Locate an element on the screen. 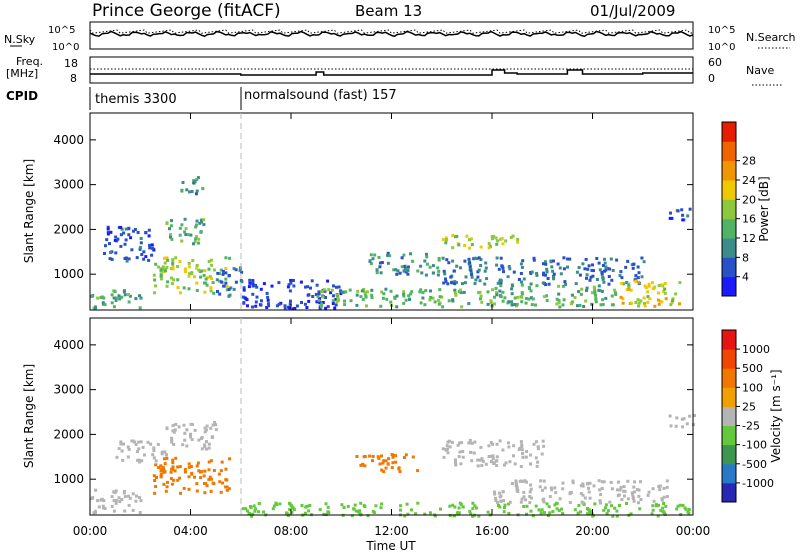 This screenshot has width=800, height=554. power-colorbar-tick: 8 is located at coordinates (745, 257).